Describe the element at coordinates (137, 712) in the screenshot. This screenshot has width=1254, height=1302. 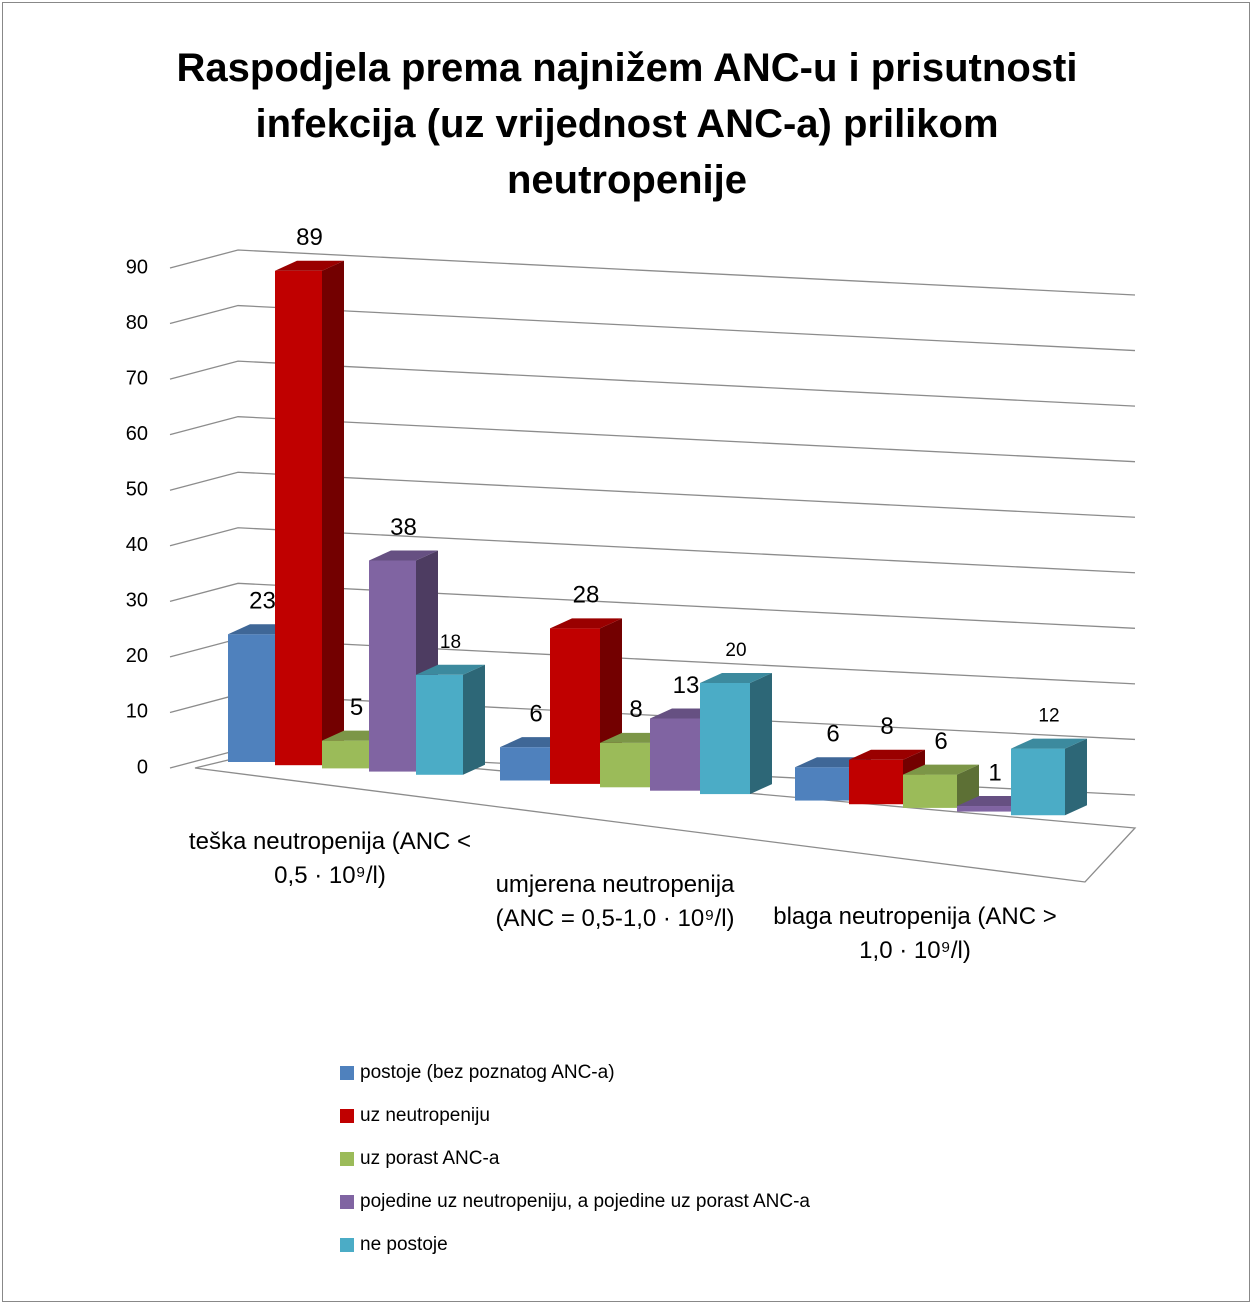
I see `y-tick-label: 10` at that location.